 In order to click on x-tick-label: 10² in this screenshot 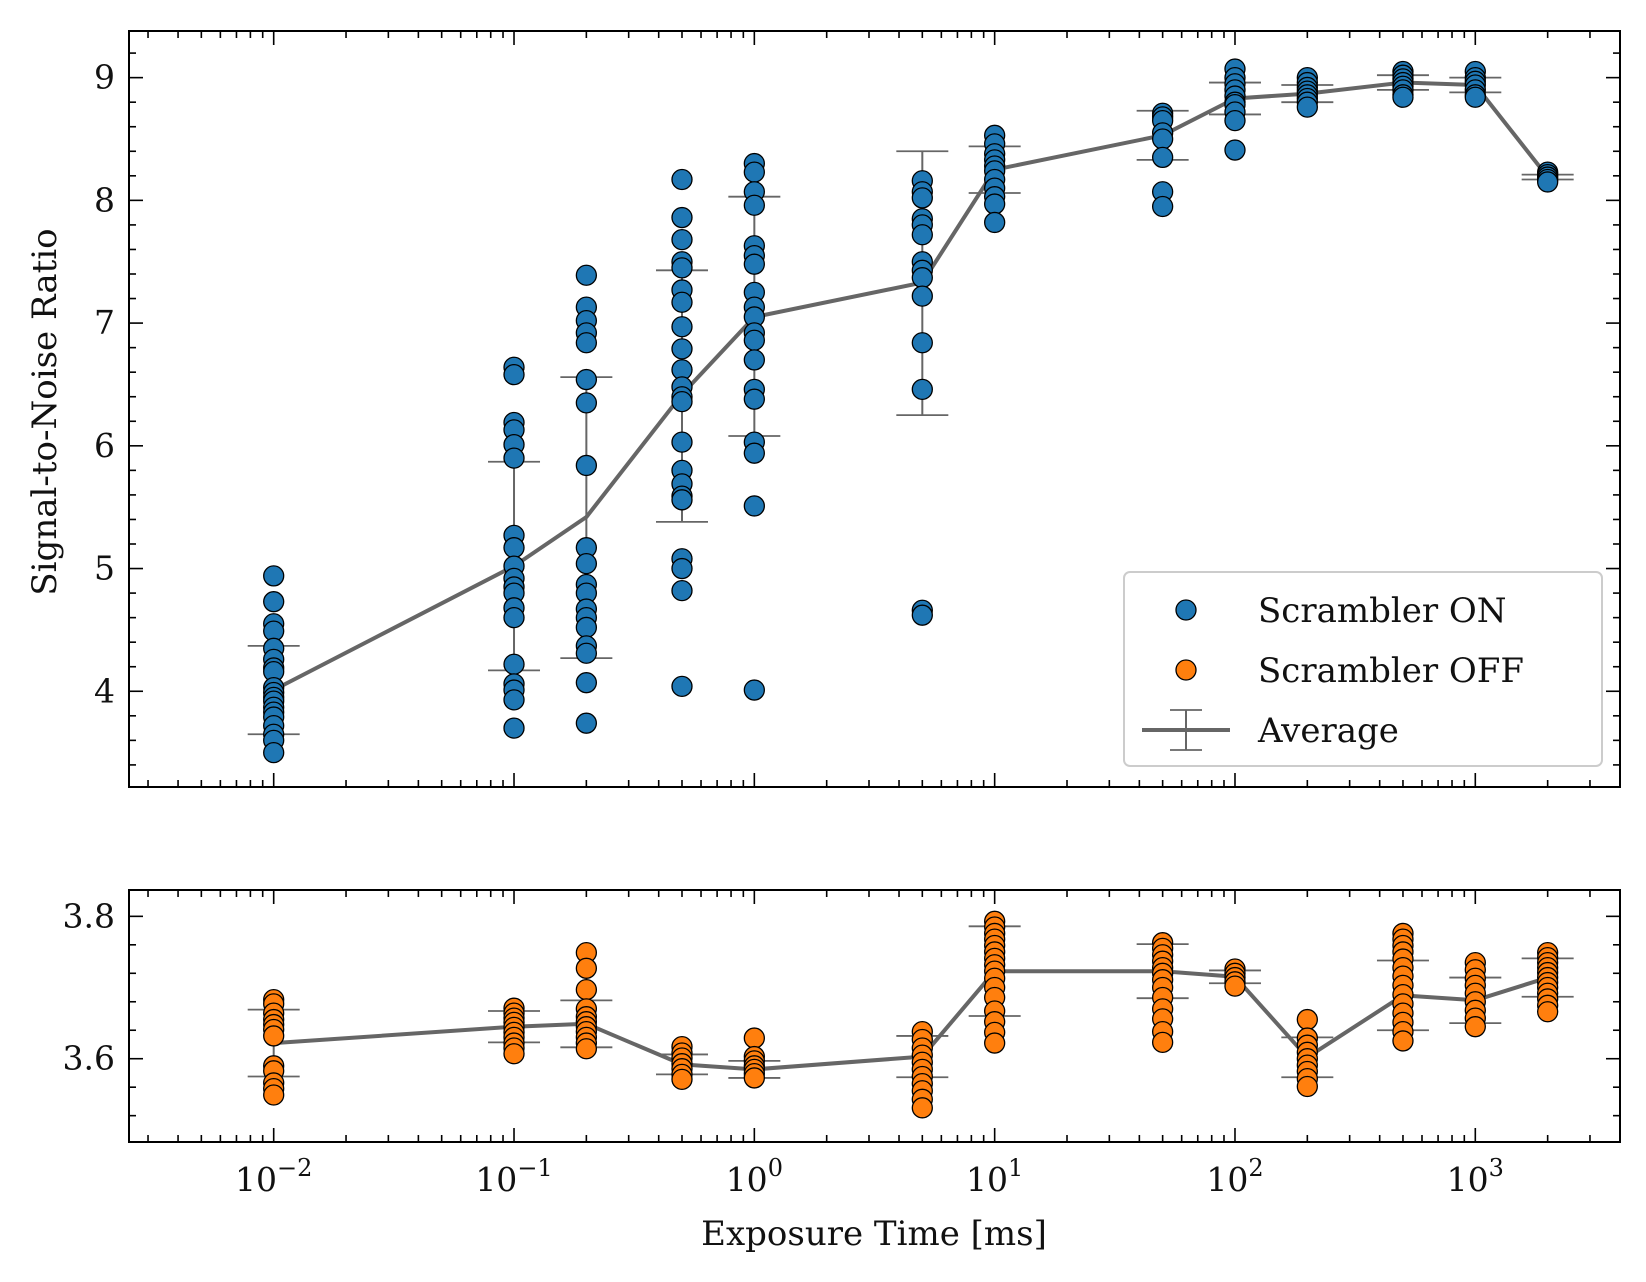, I will do `click(1234, 1176)`.